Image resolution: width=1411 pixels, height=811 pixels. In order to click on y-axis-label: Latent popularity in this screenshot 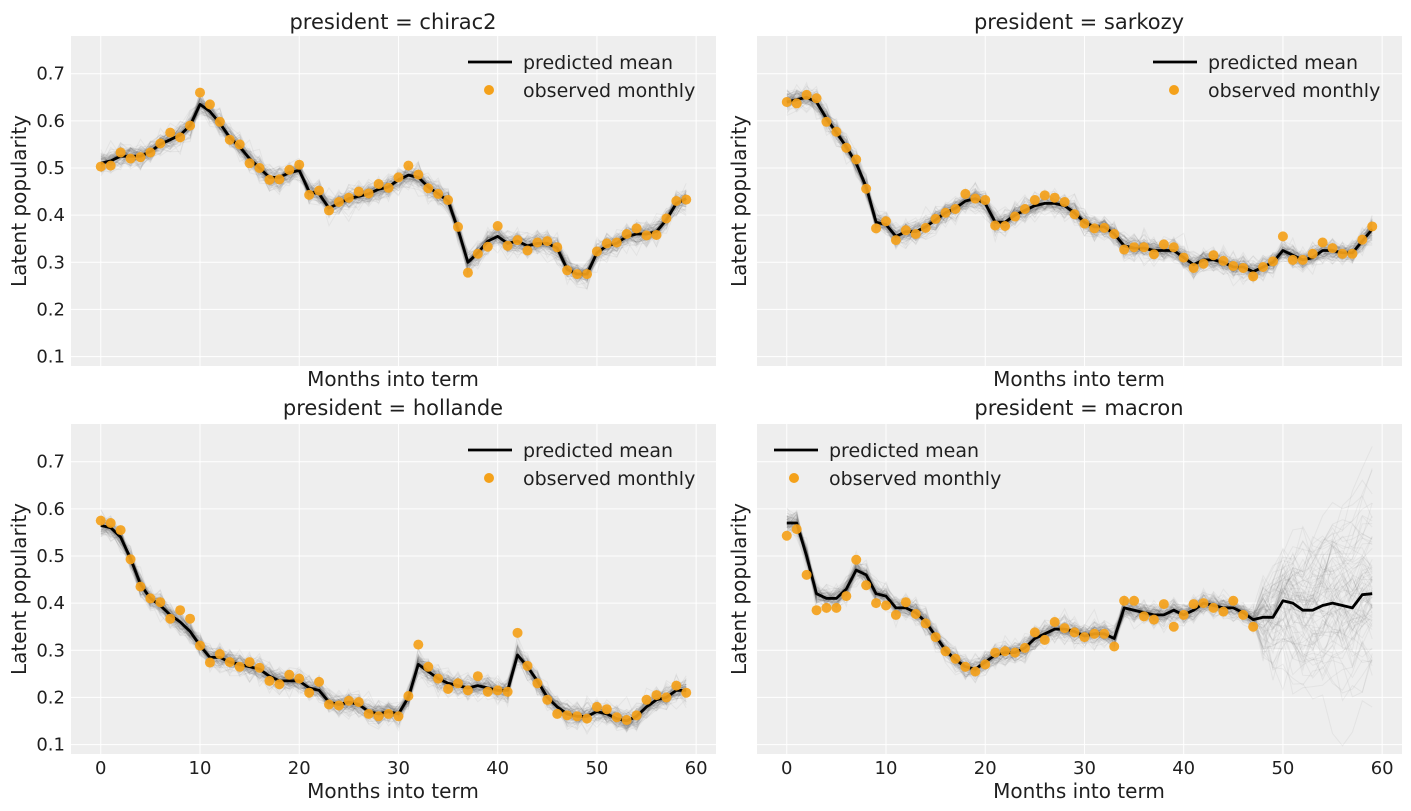, I will do `click(739, 589)`.